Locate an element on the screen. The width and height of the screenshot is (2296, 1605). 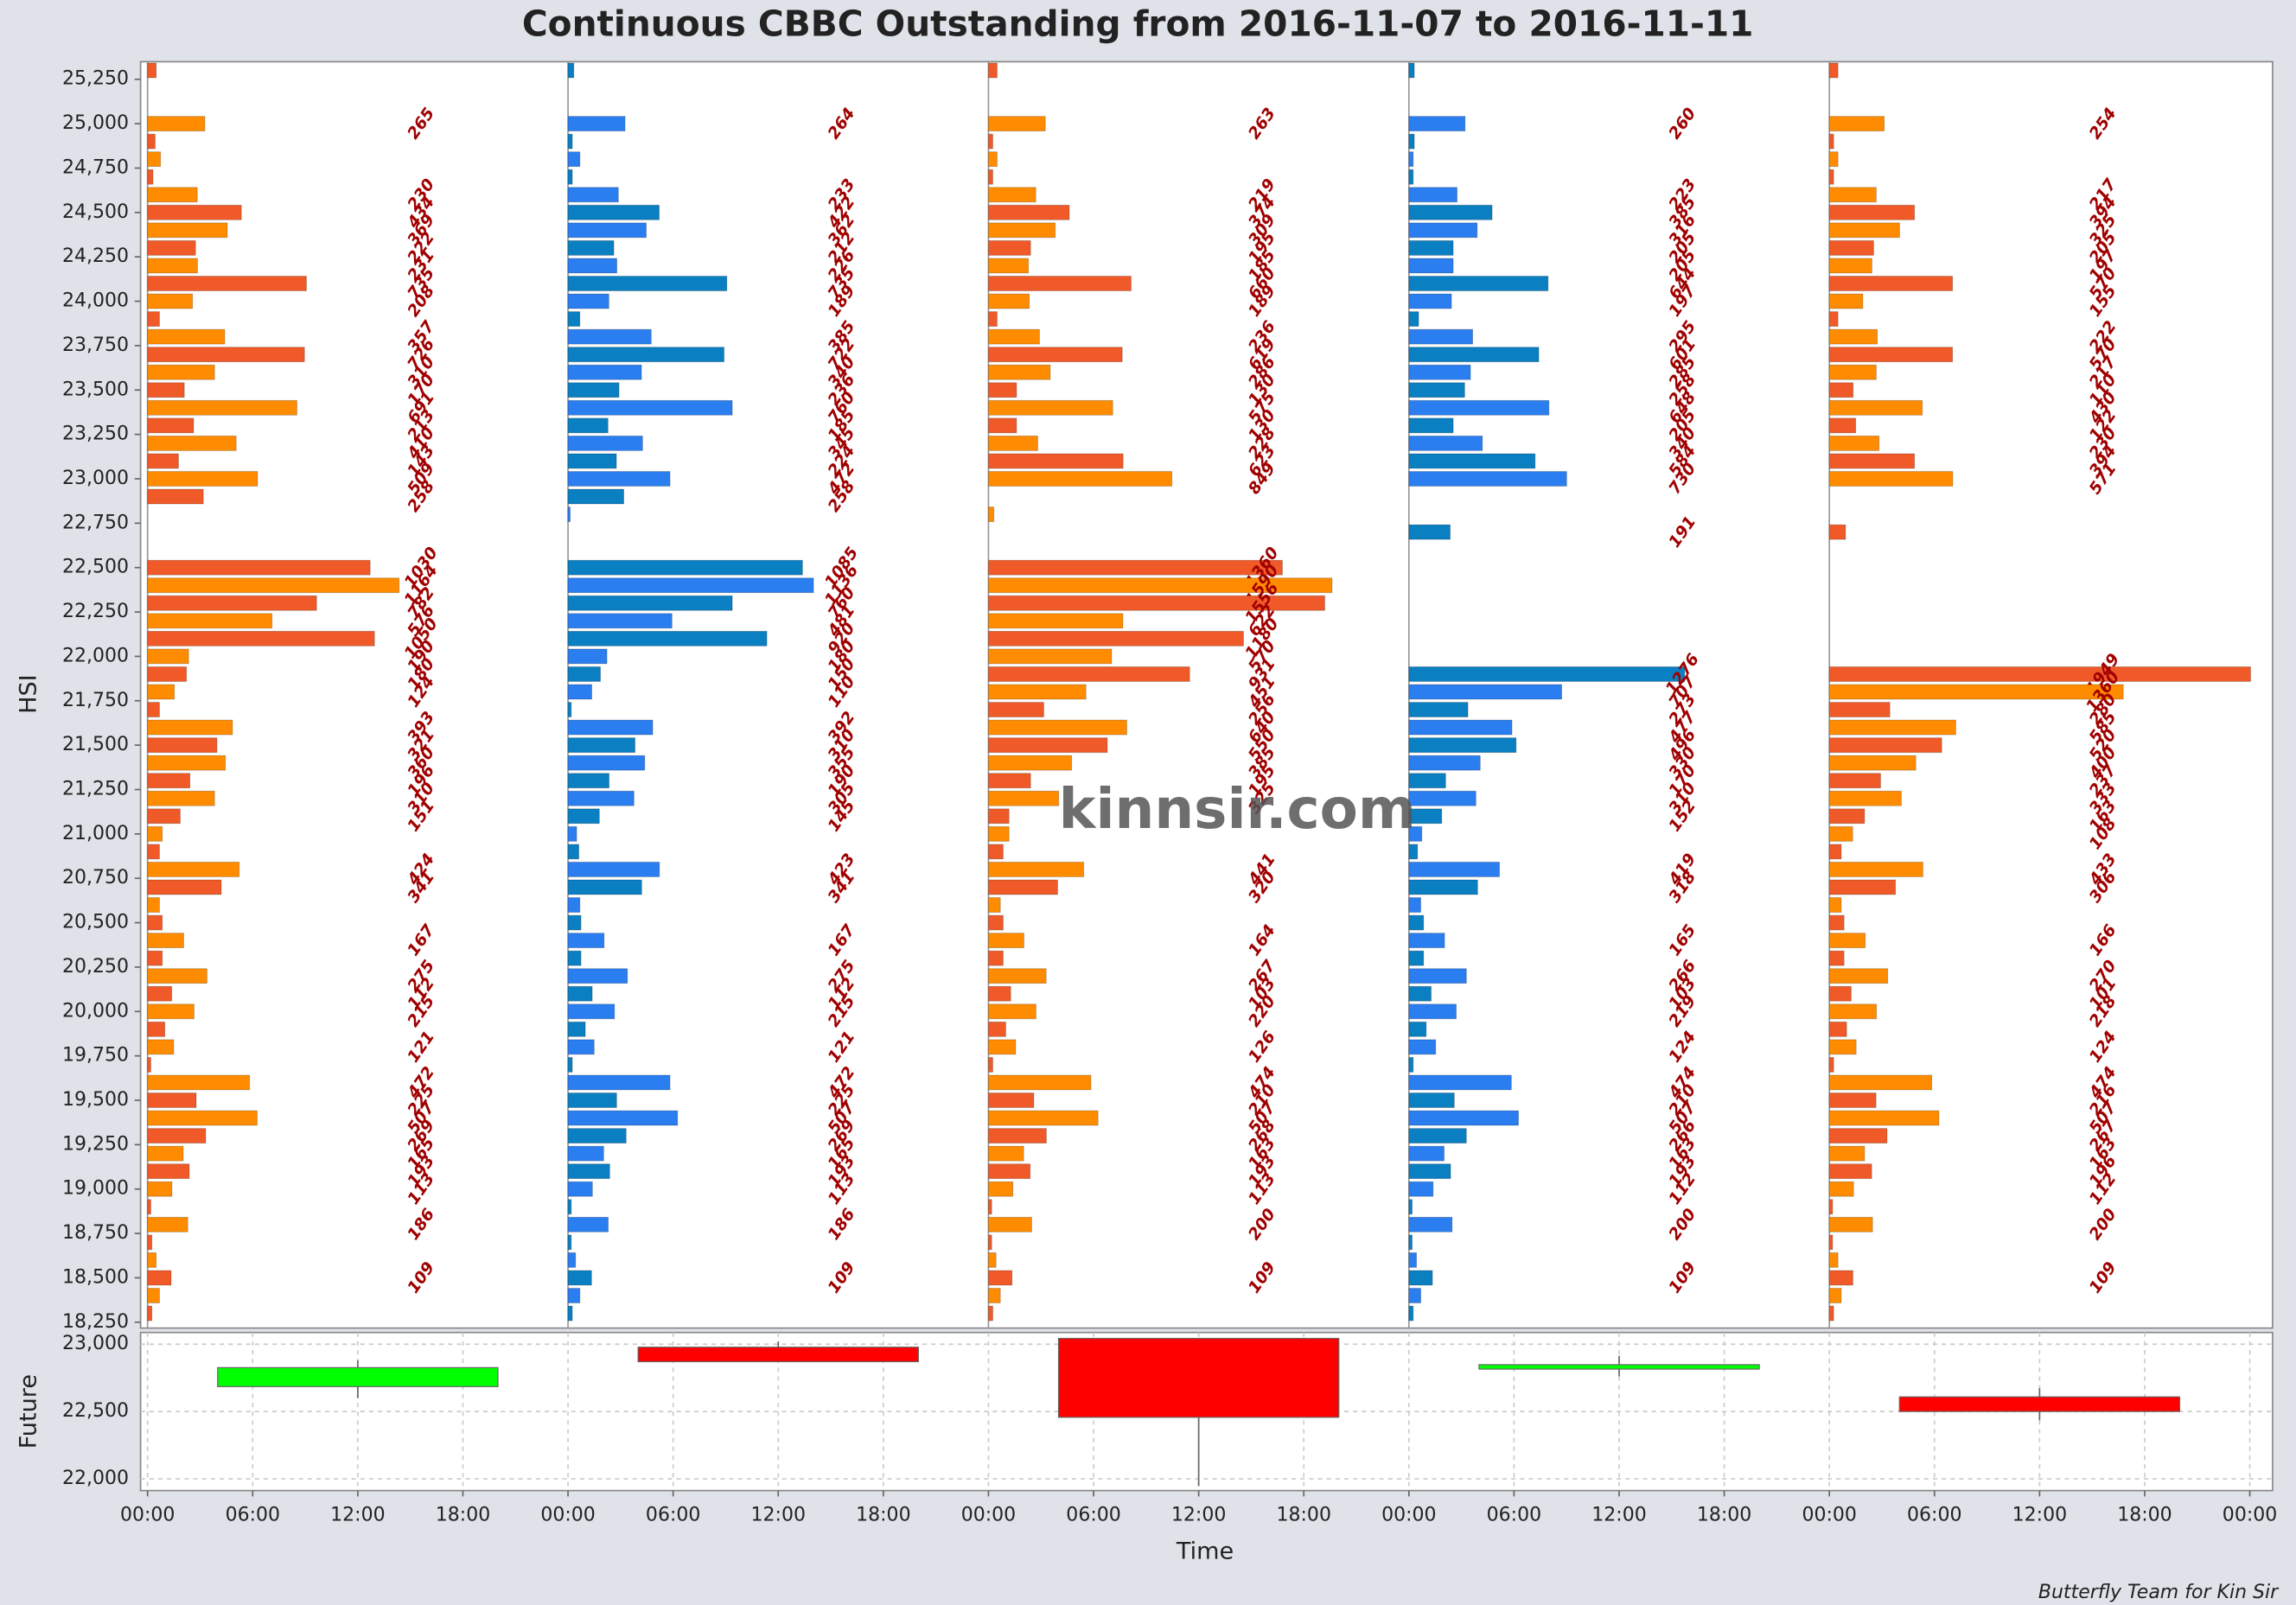
y-tick-label: 20,000 is located at coordinates (95, 1011).